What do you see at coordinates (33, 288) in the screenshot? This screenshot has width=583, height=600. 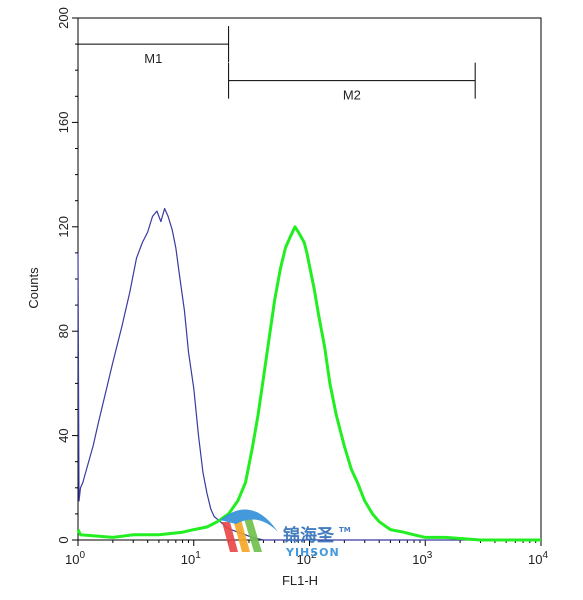 I see `y-axis-label: Counts` at bounding box center [33, 288].